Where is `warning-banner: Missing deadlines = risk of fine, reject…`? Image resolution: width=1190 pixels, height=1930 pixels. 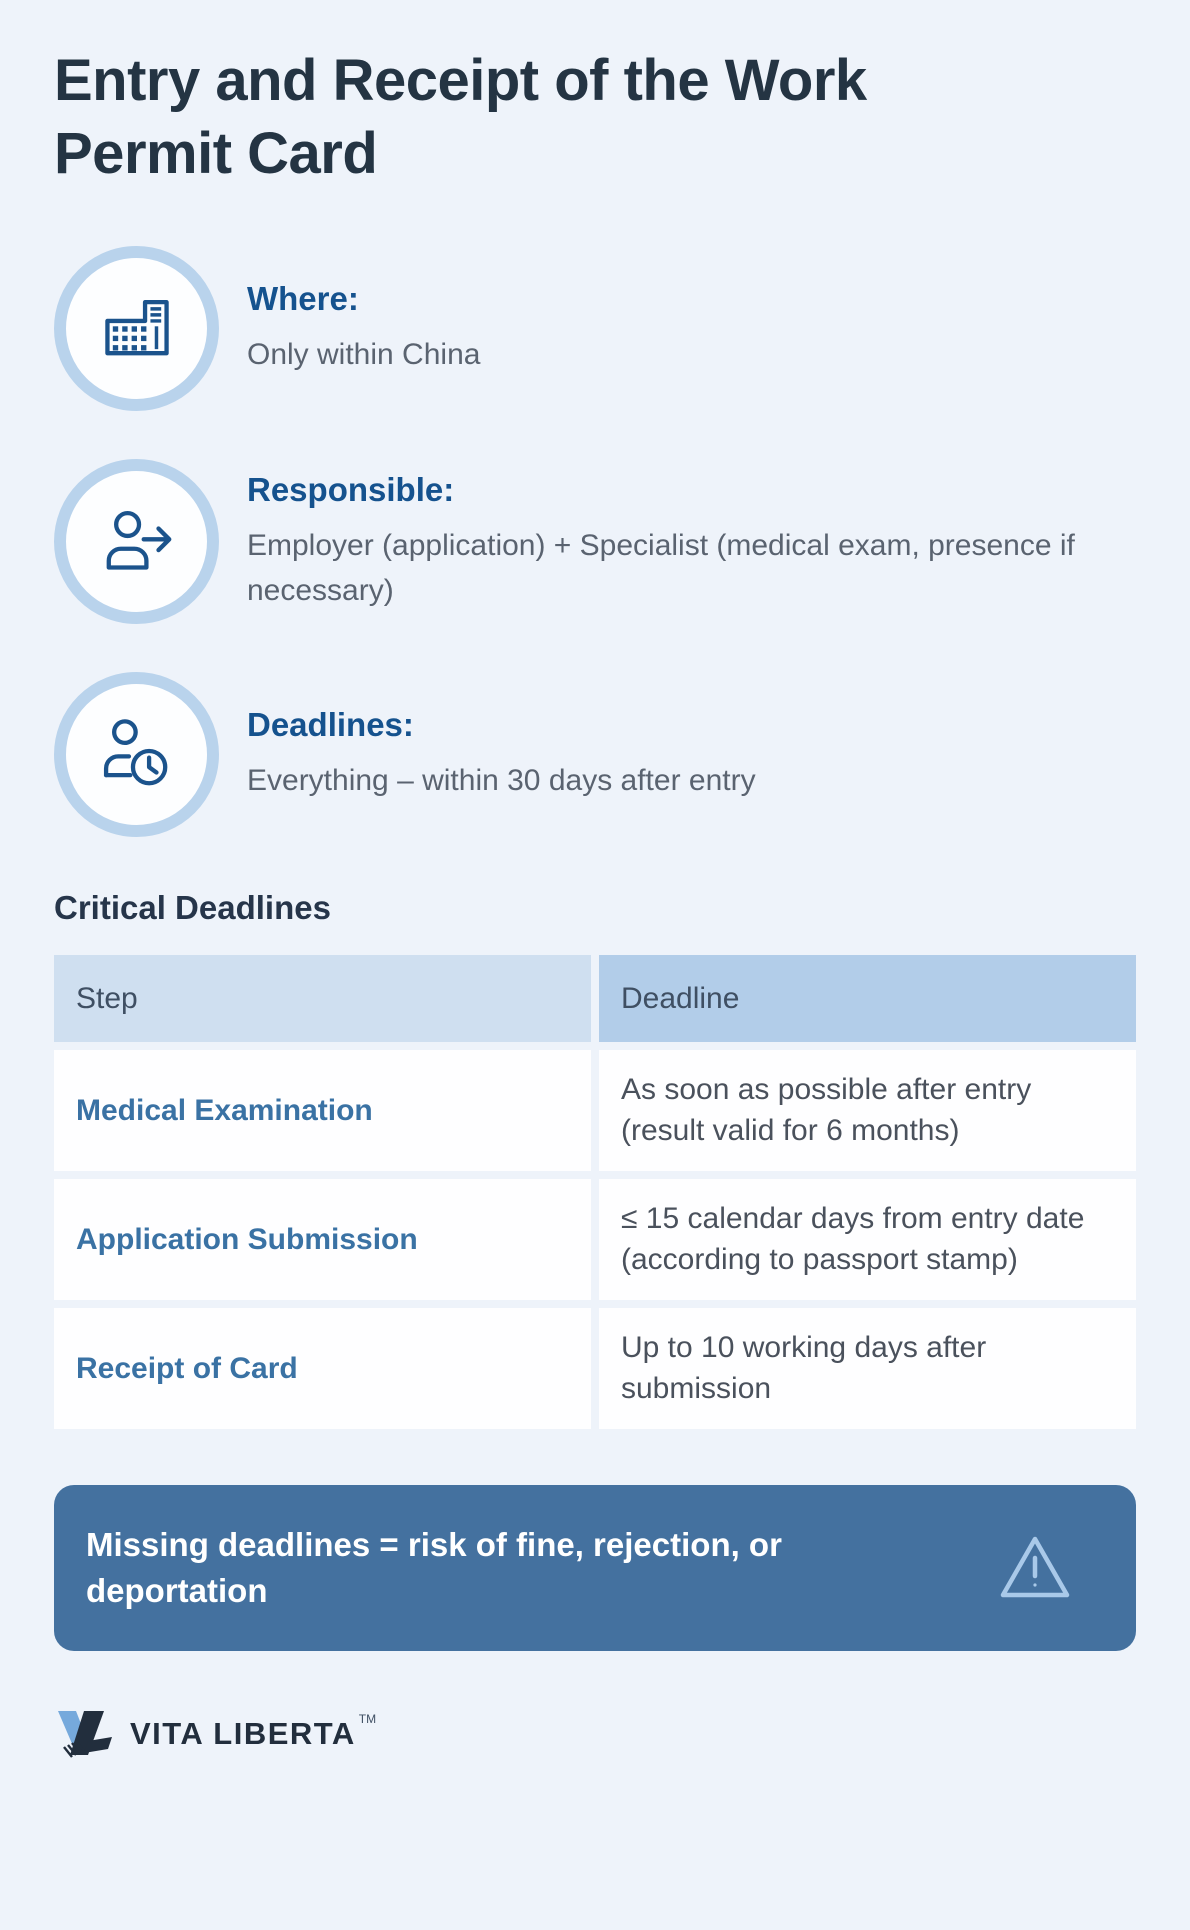 warning-banner: Missing deadlines = risk of fine, reject… is located at coordinates (595, 1568).